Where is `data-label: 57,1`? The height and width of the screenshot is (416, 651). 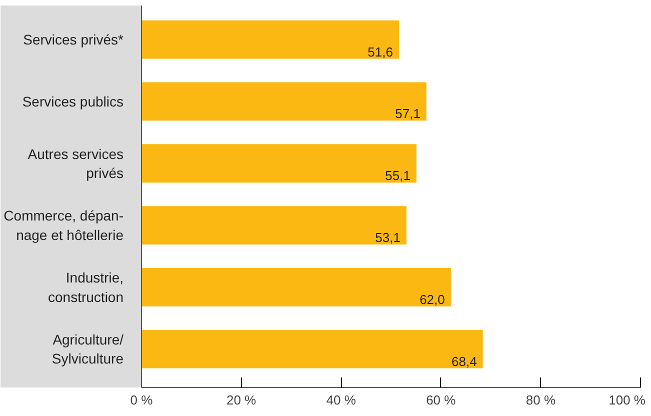 data-label: 57,1 is located at coordinates (407, 114).